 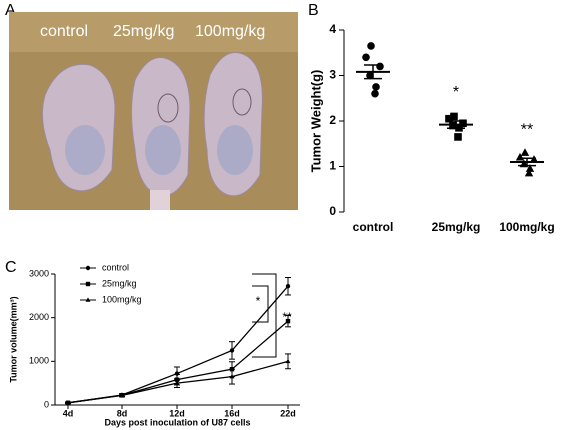 What do you see at coordinates (68, 413) in the screenshot?
I see `x-tick-label: 4d` at bounding box center [68, 413].